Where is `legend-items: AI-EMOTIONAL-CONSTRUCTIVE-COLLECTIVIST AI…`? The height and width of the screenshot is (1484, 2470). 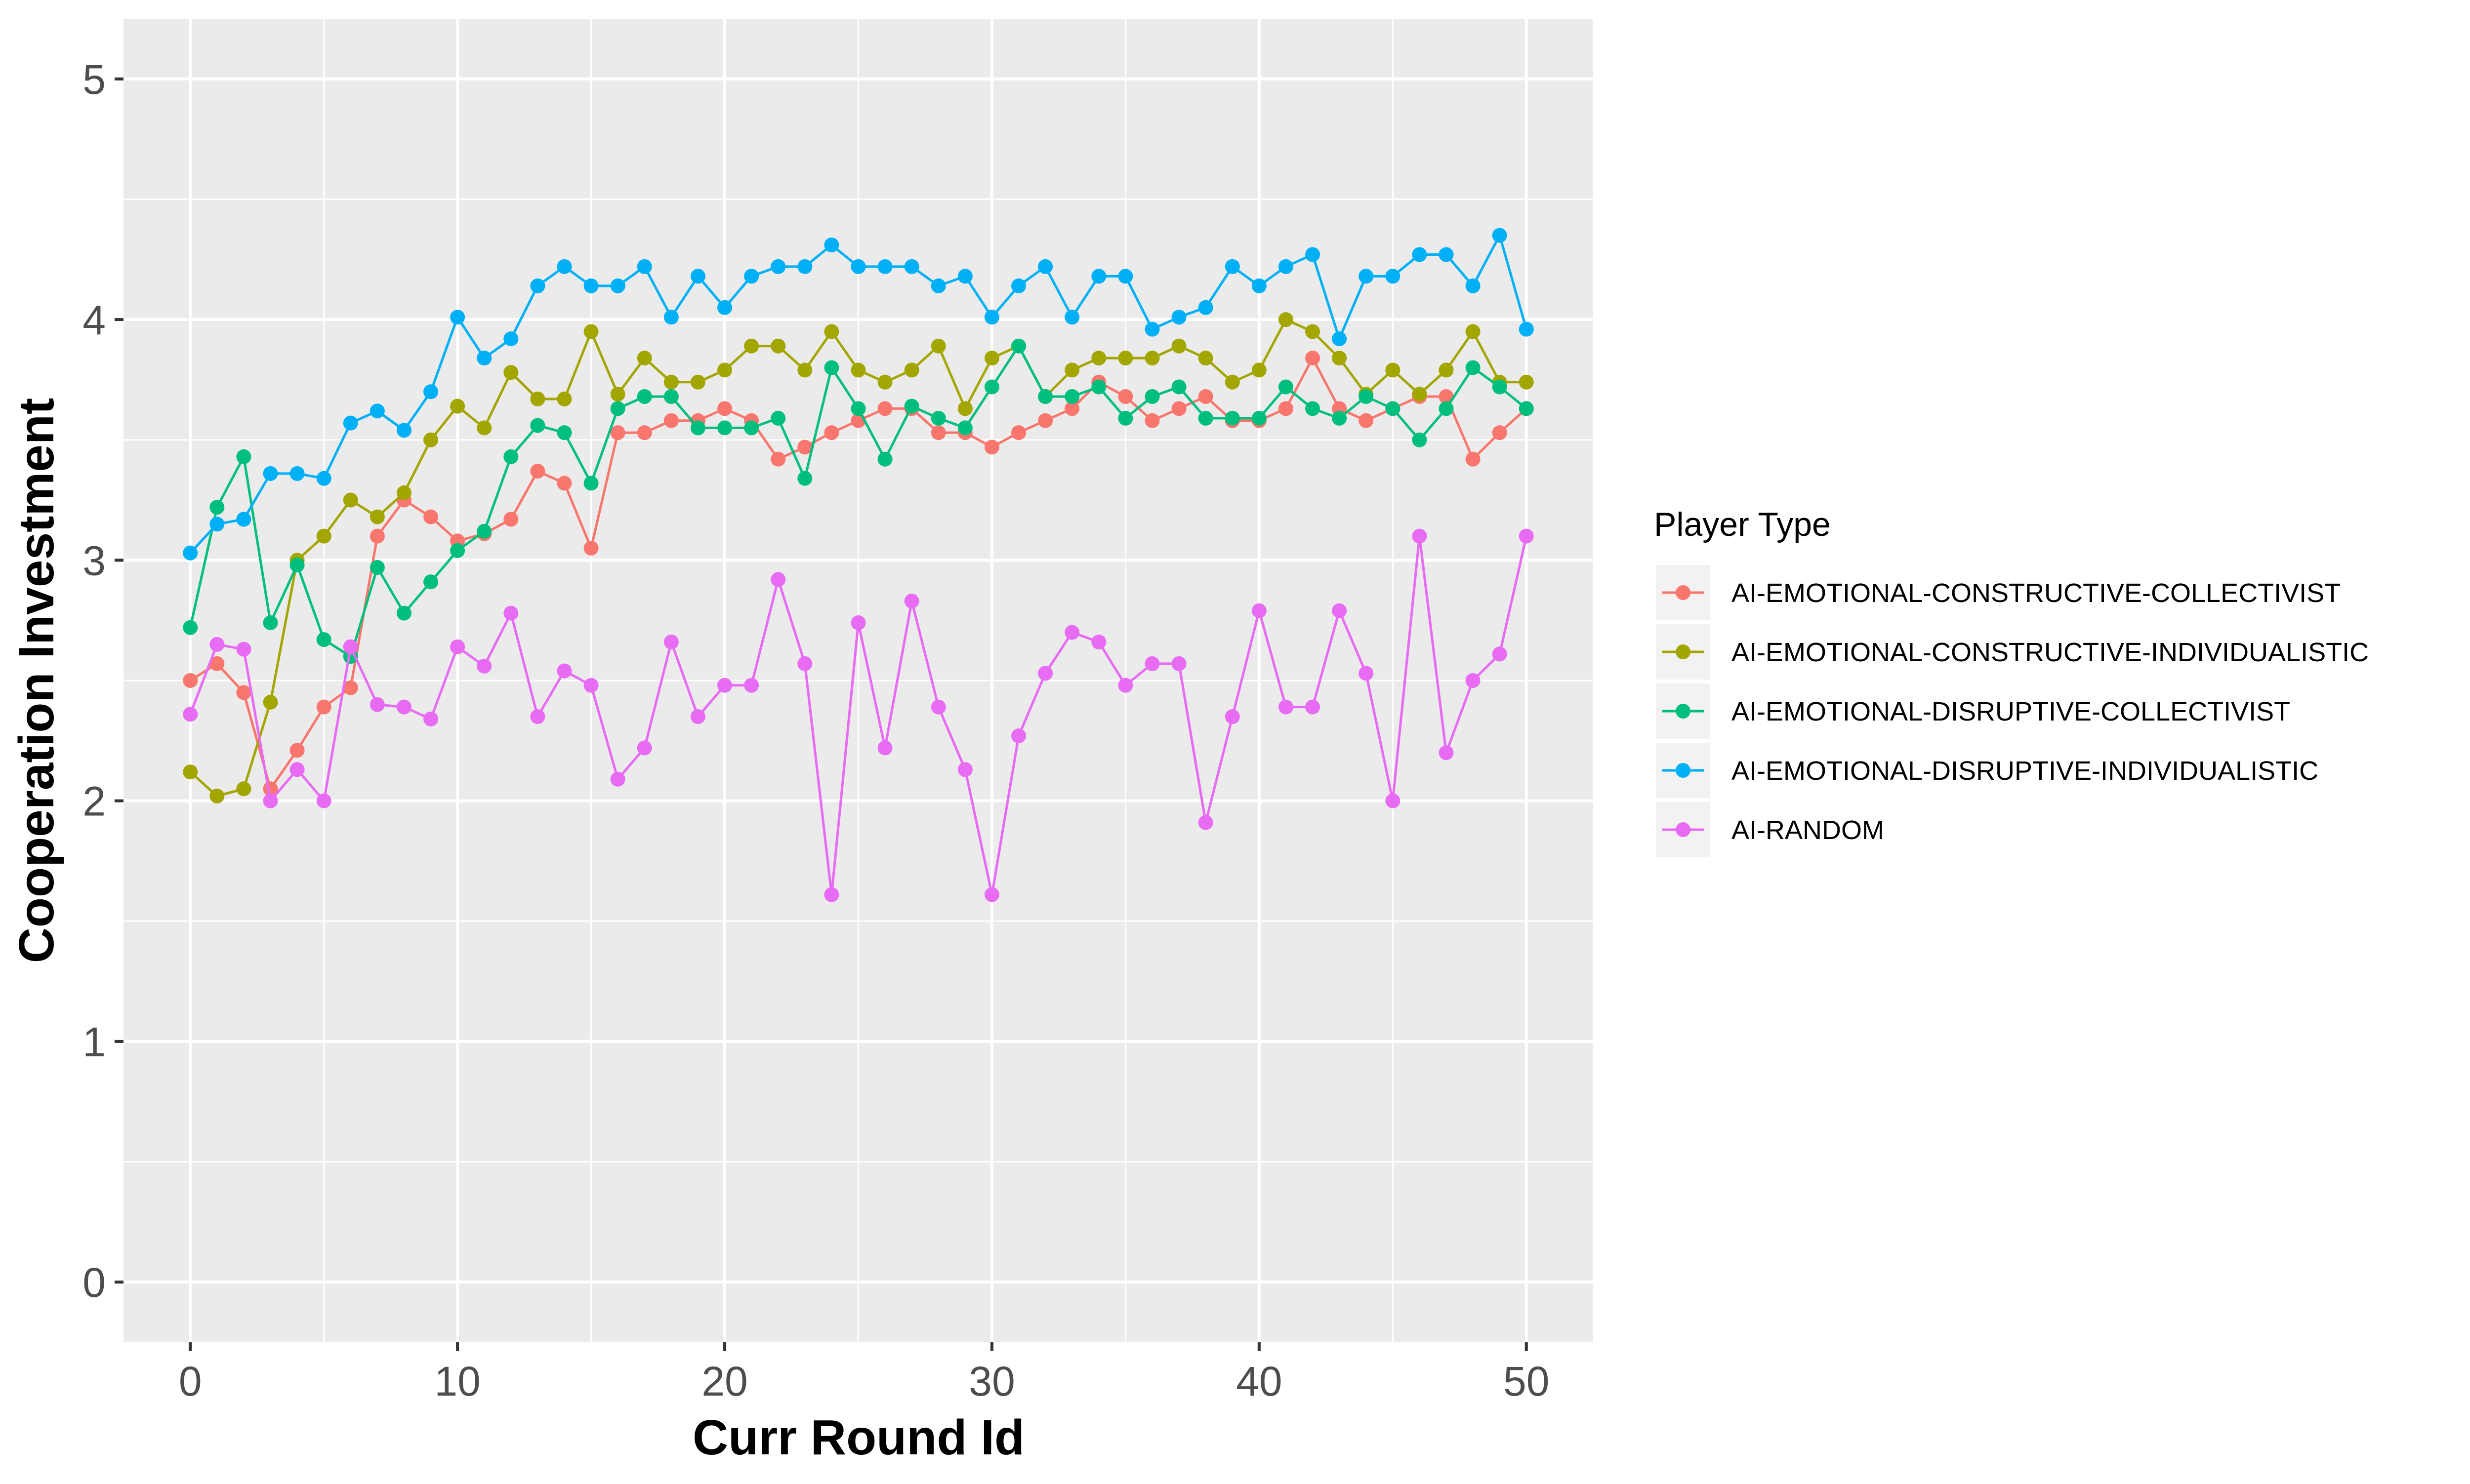
legend-items: AI-EMOTIONAL-CONSTRUCTIVE-COLLECTIVIST AI… is located at coordinates (2012, 711).